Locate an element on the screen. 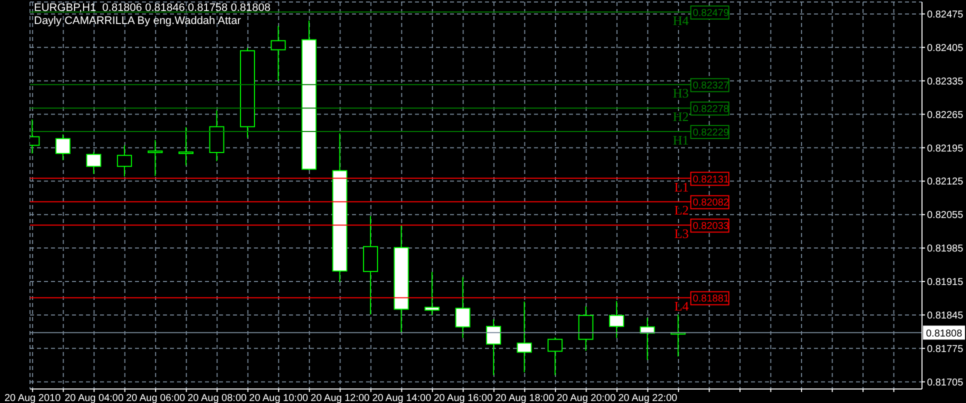  x-tick-label: 20 Aug 16:00 is located at coordinates (464, 398).